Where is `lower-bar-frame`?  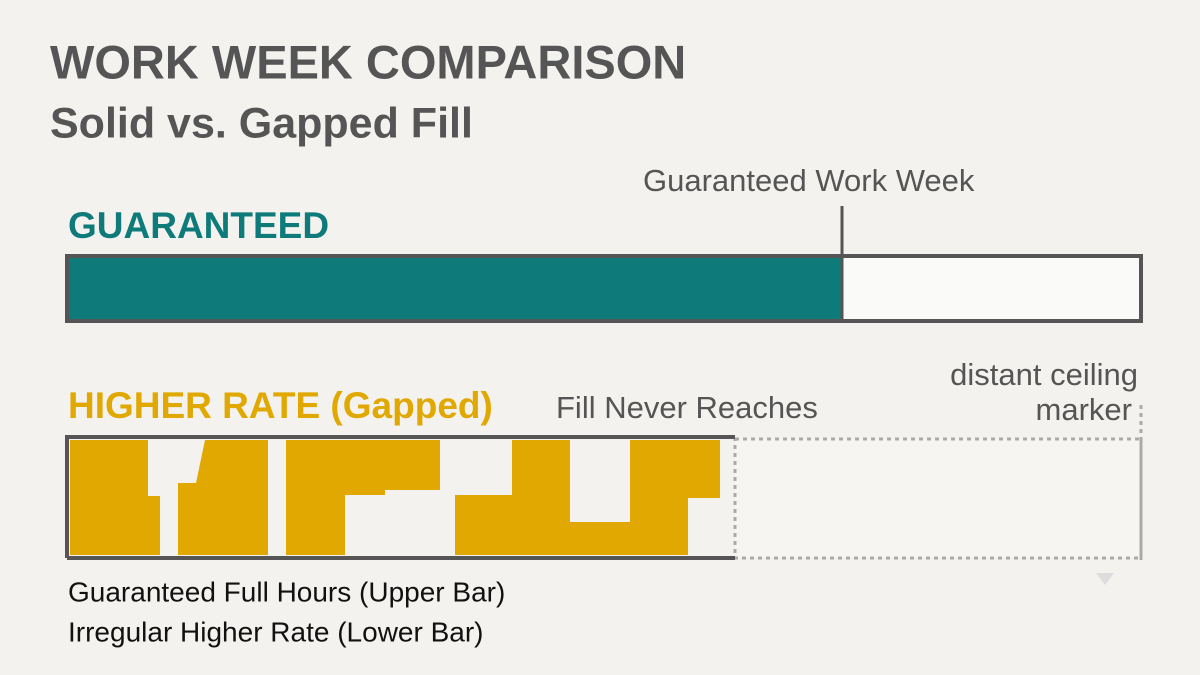
lower-bar-frame is located at coordinates (400, 496).